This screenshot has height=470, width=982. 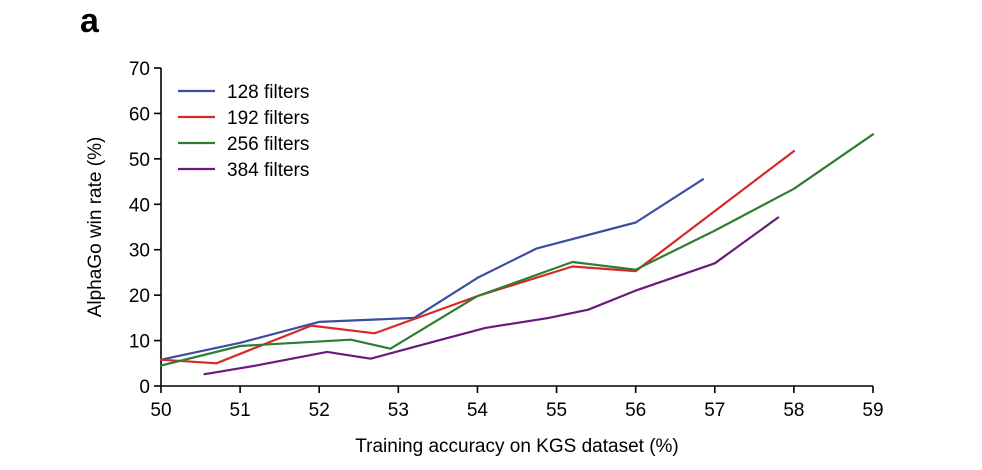 I want to click on x-tick-label: 53, so click(x=398, y=410).